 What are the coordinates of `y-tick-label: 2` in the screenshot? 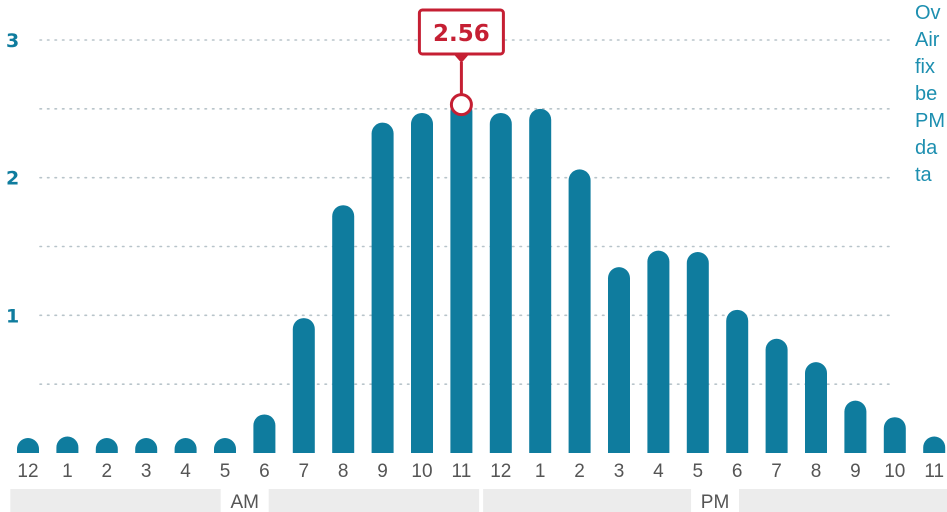 It's located at (12, 179).